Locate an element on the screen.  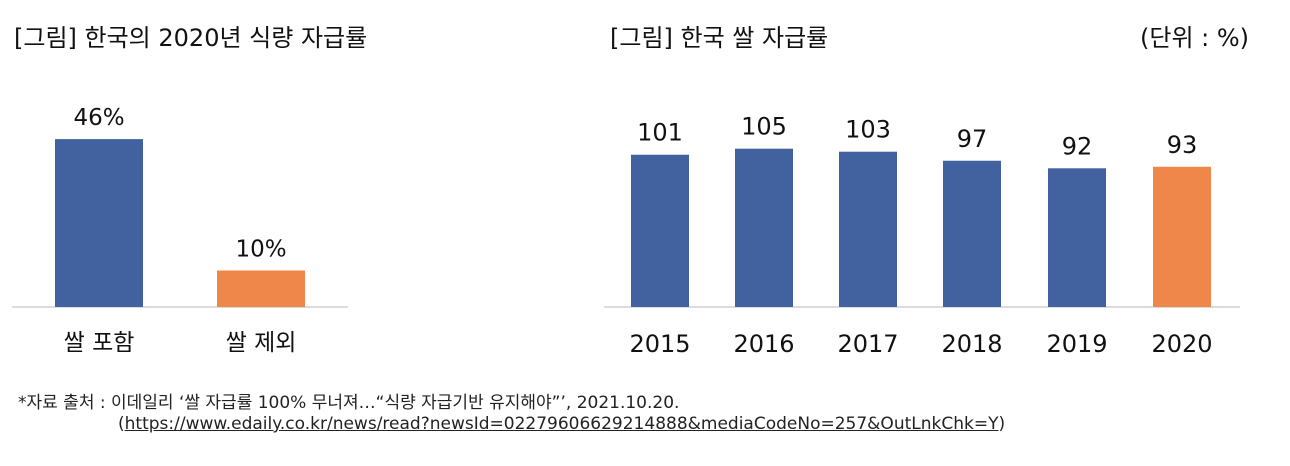
right-category-label-5: 2020 is located at coordinates (1181, 344).